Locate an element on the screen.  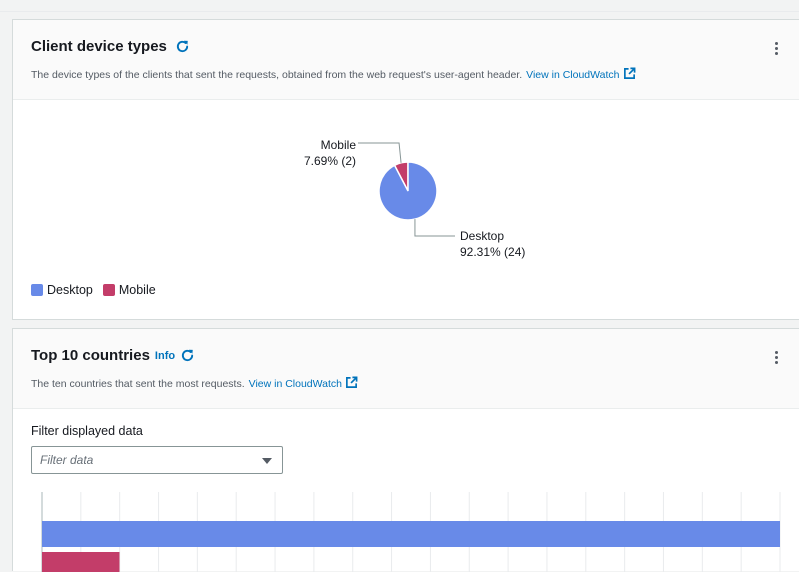
info-link: Info is located at coordinates (165, 355).